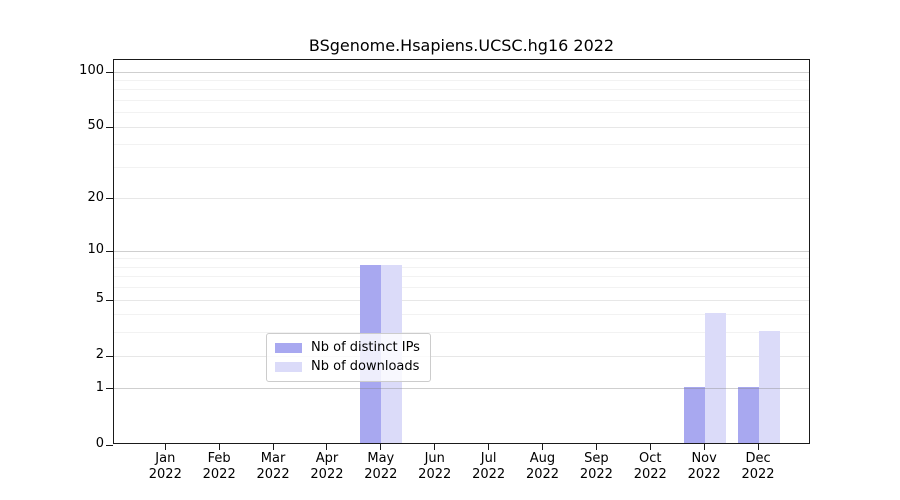  I want to click on x-tick-label: Sep 2022, so click(596, 467).